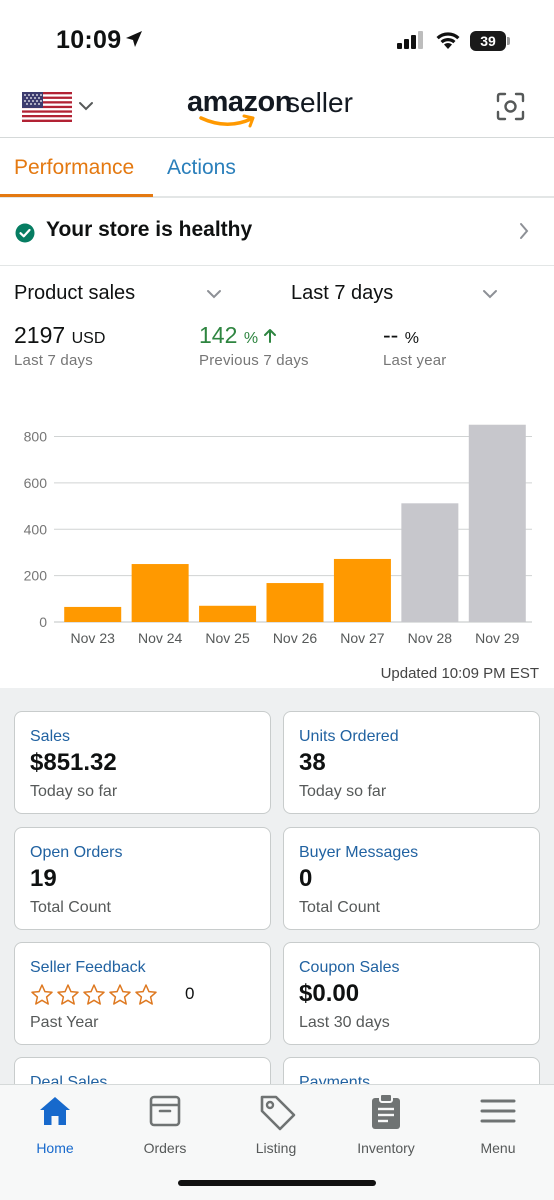 This screenshot has height=1200, width=554. What do you see at coordinates (329, 993) in the screenshot?
I see `card-value: $0.00` at bounding box center [329, 993].